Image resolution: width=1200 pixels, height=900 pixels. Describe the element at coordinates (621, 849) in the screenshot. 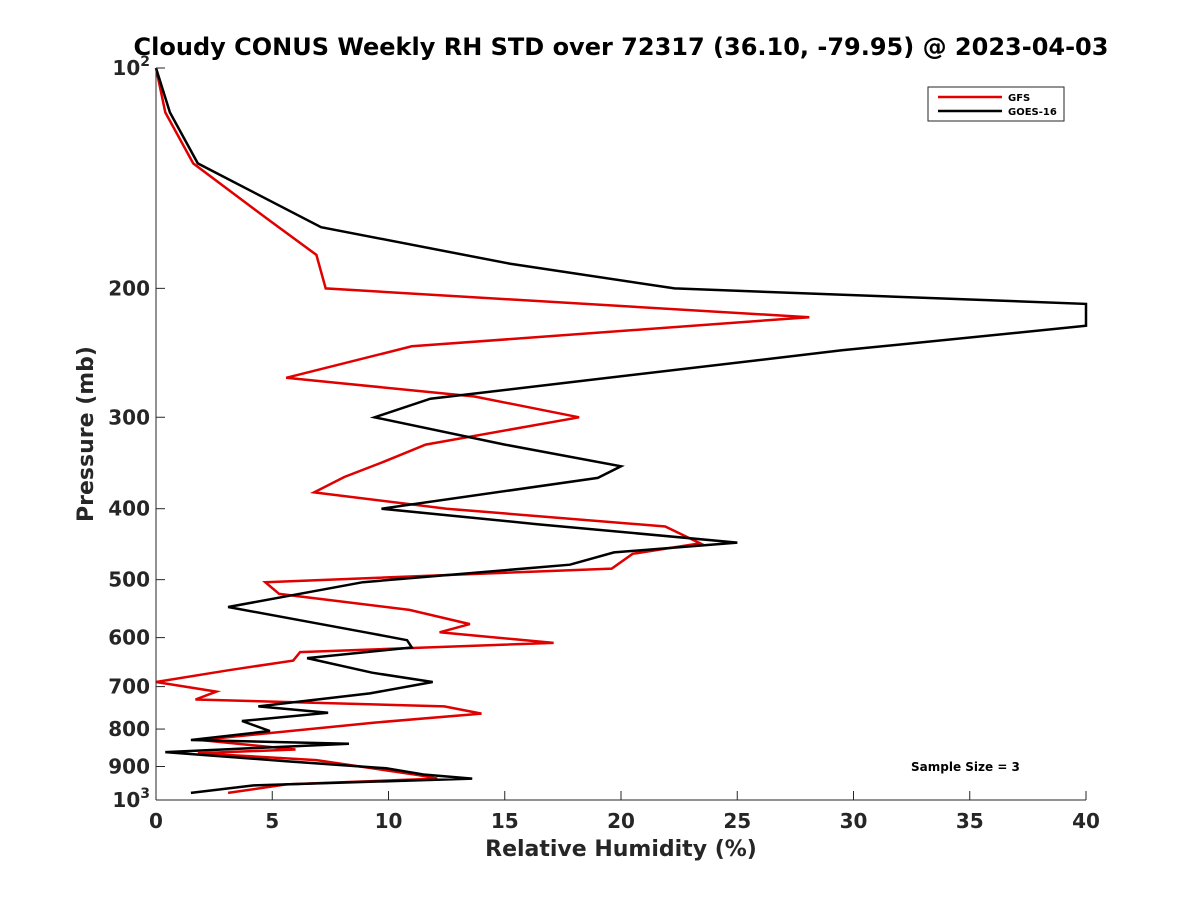

I see `x-axis-title: Relative Humidity (%)` at that location.